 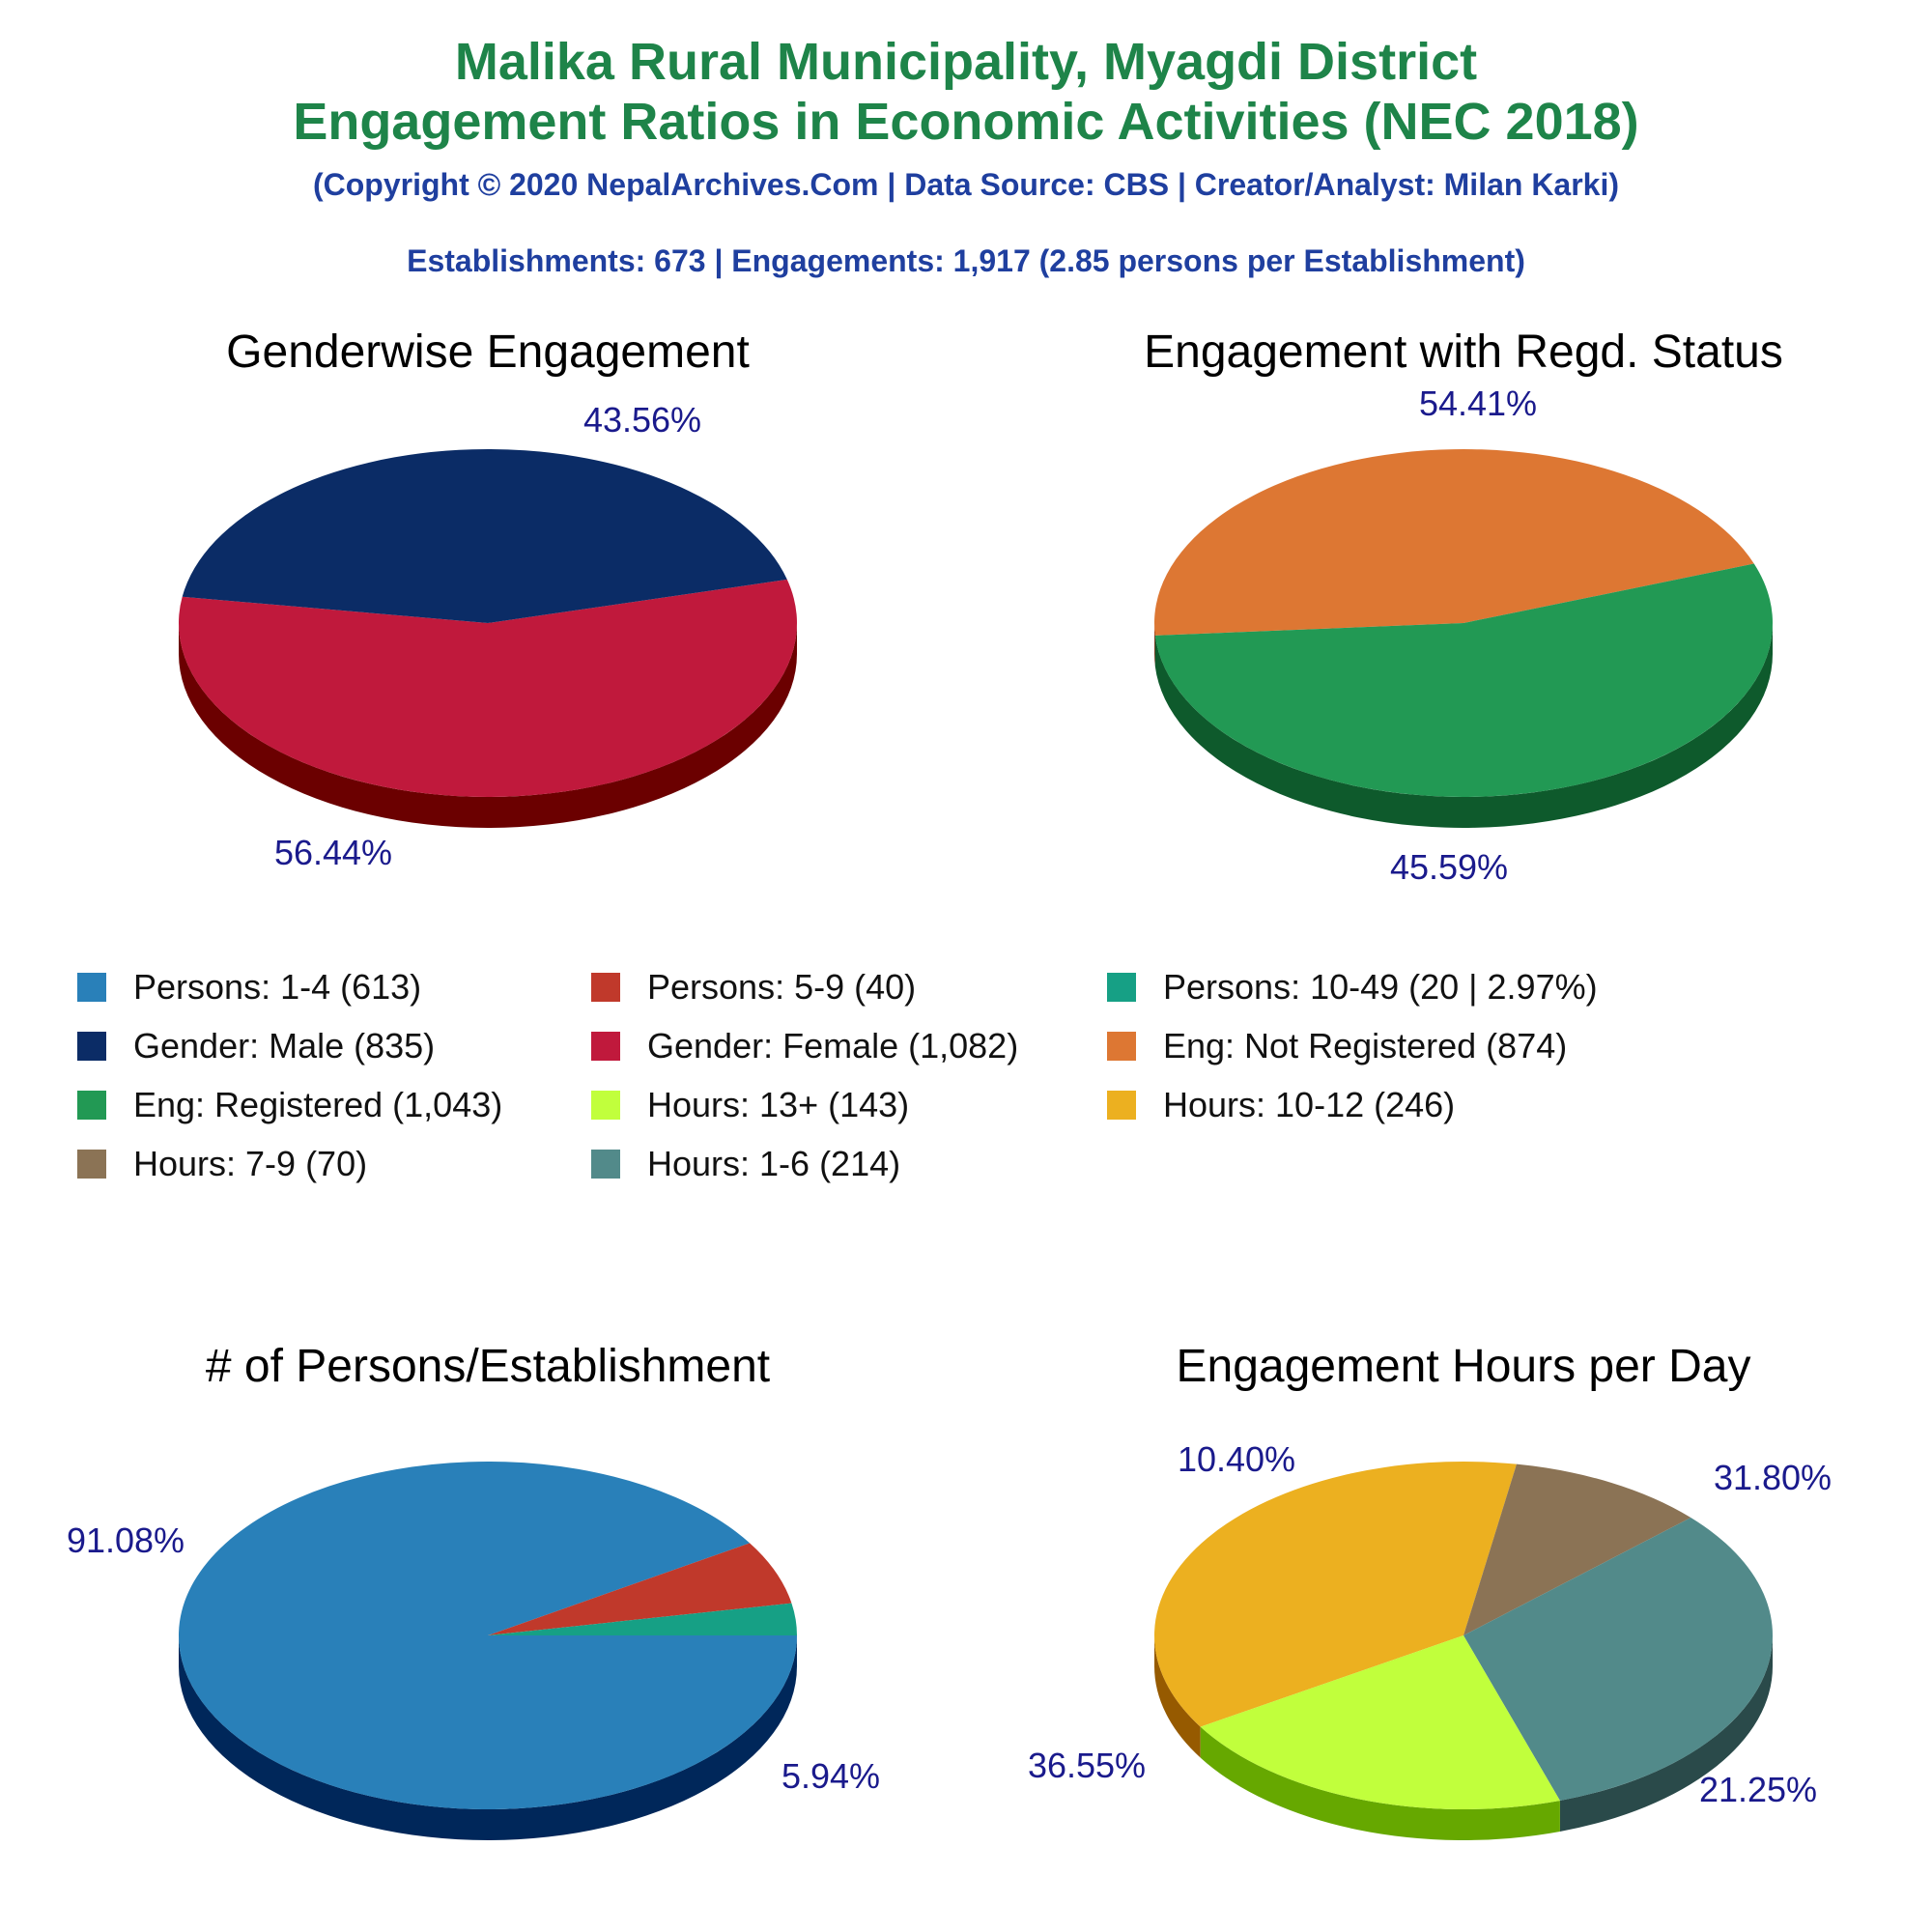 I want to click on legend-item: Eng: Registered (1,043), so click(x=289, y=1105).